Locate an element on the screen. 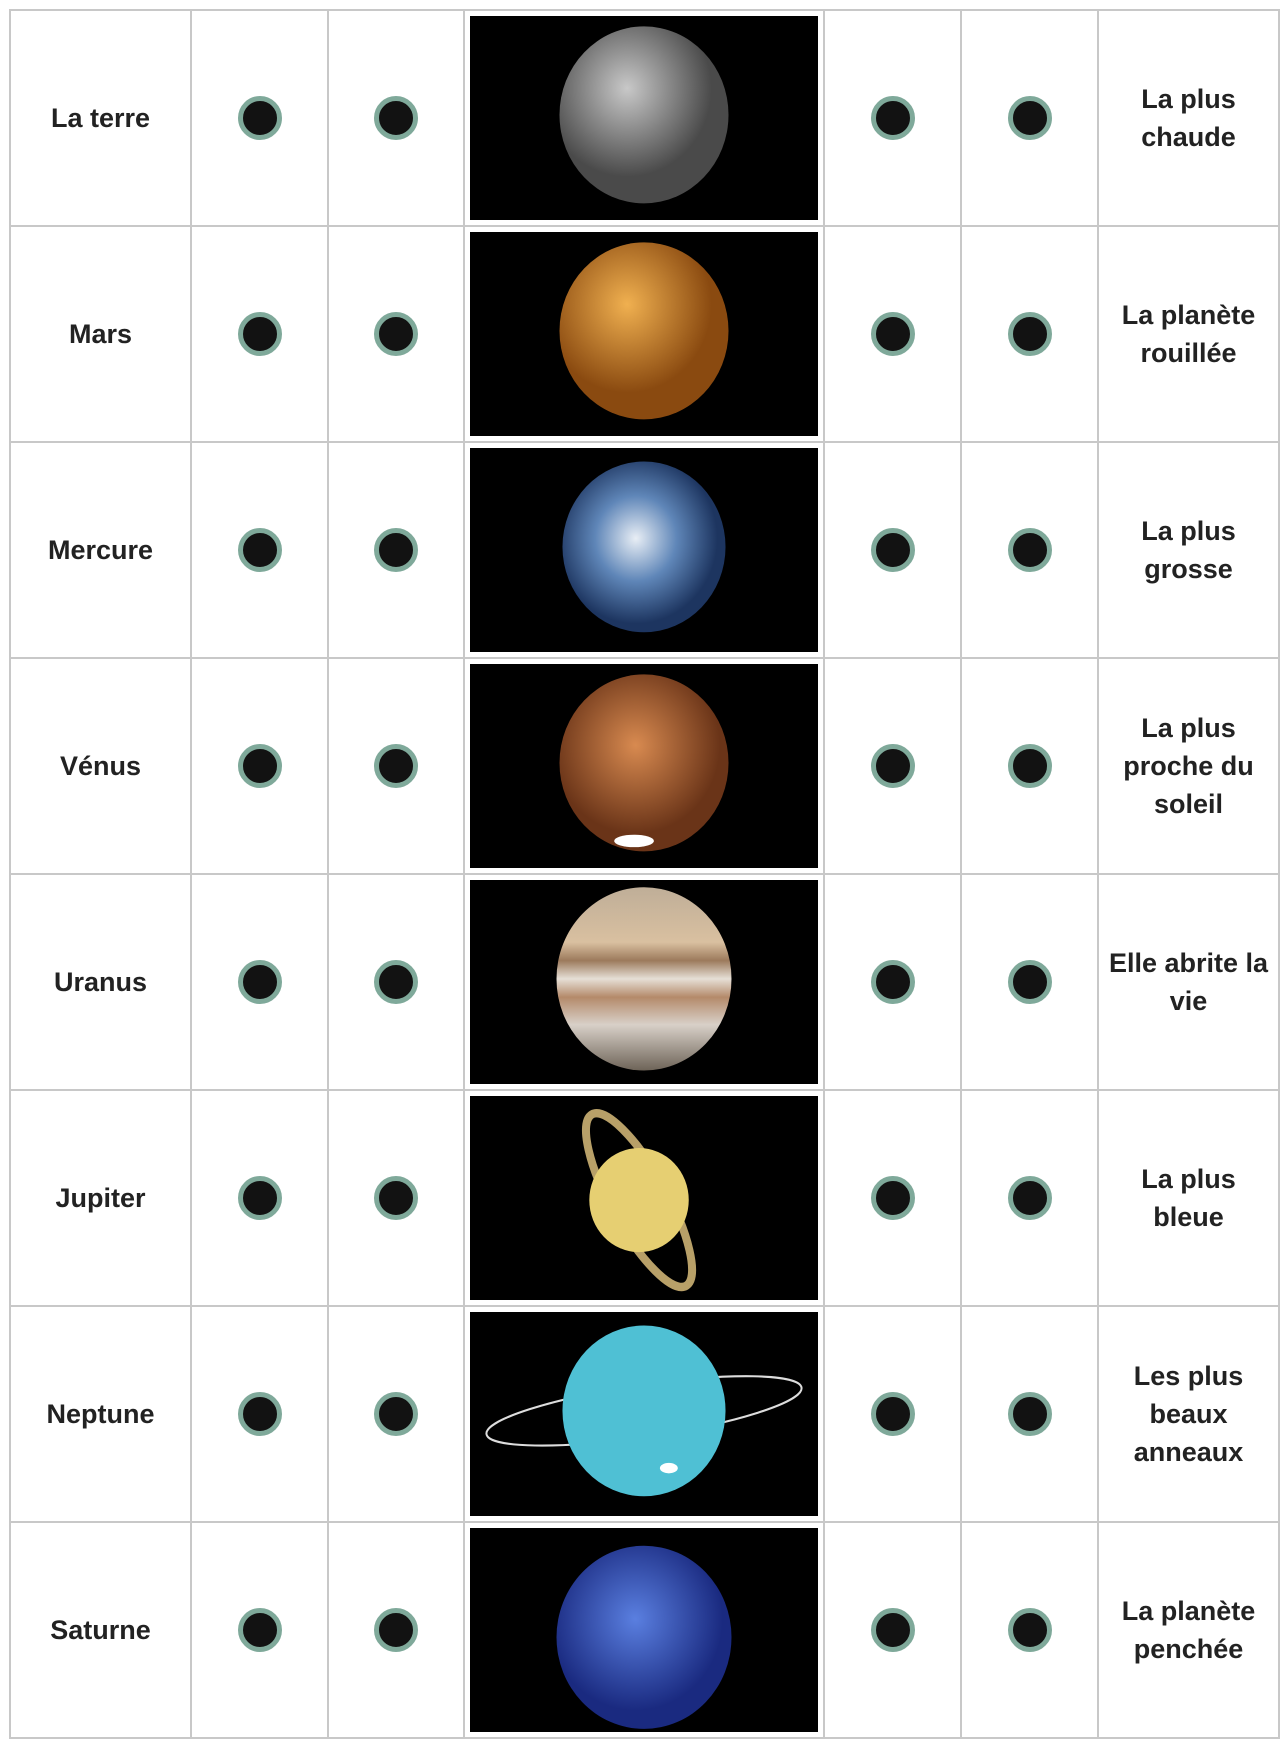  planet-description: Les plus beaux anneaux is located at coordinates (1189, 1415).